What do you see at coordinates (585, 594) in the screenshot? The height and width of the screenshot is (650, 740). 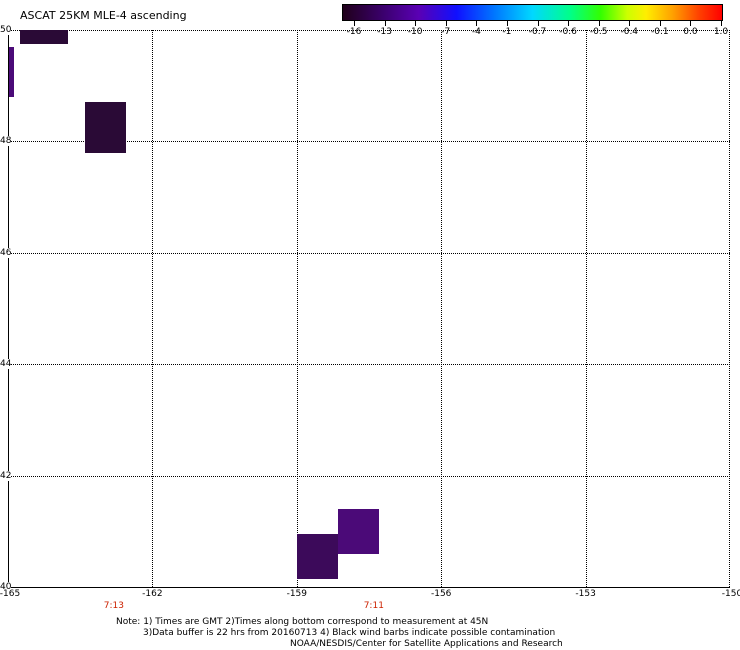 I see `lon-label: -153` at bounding box center [585, 594].